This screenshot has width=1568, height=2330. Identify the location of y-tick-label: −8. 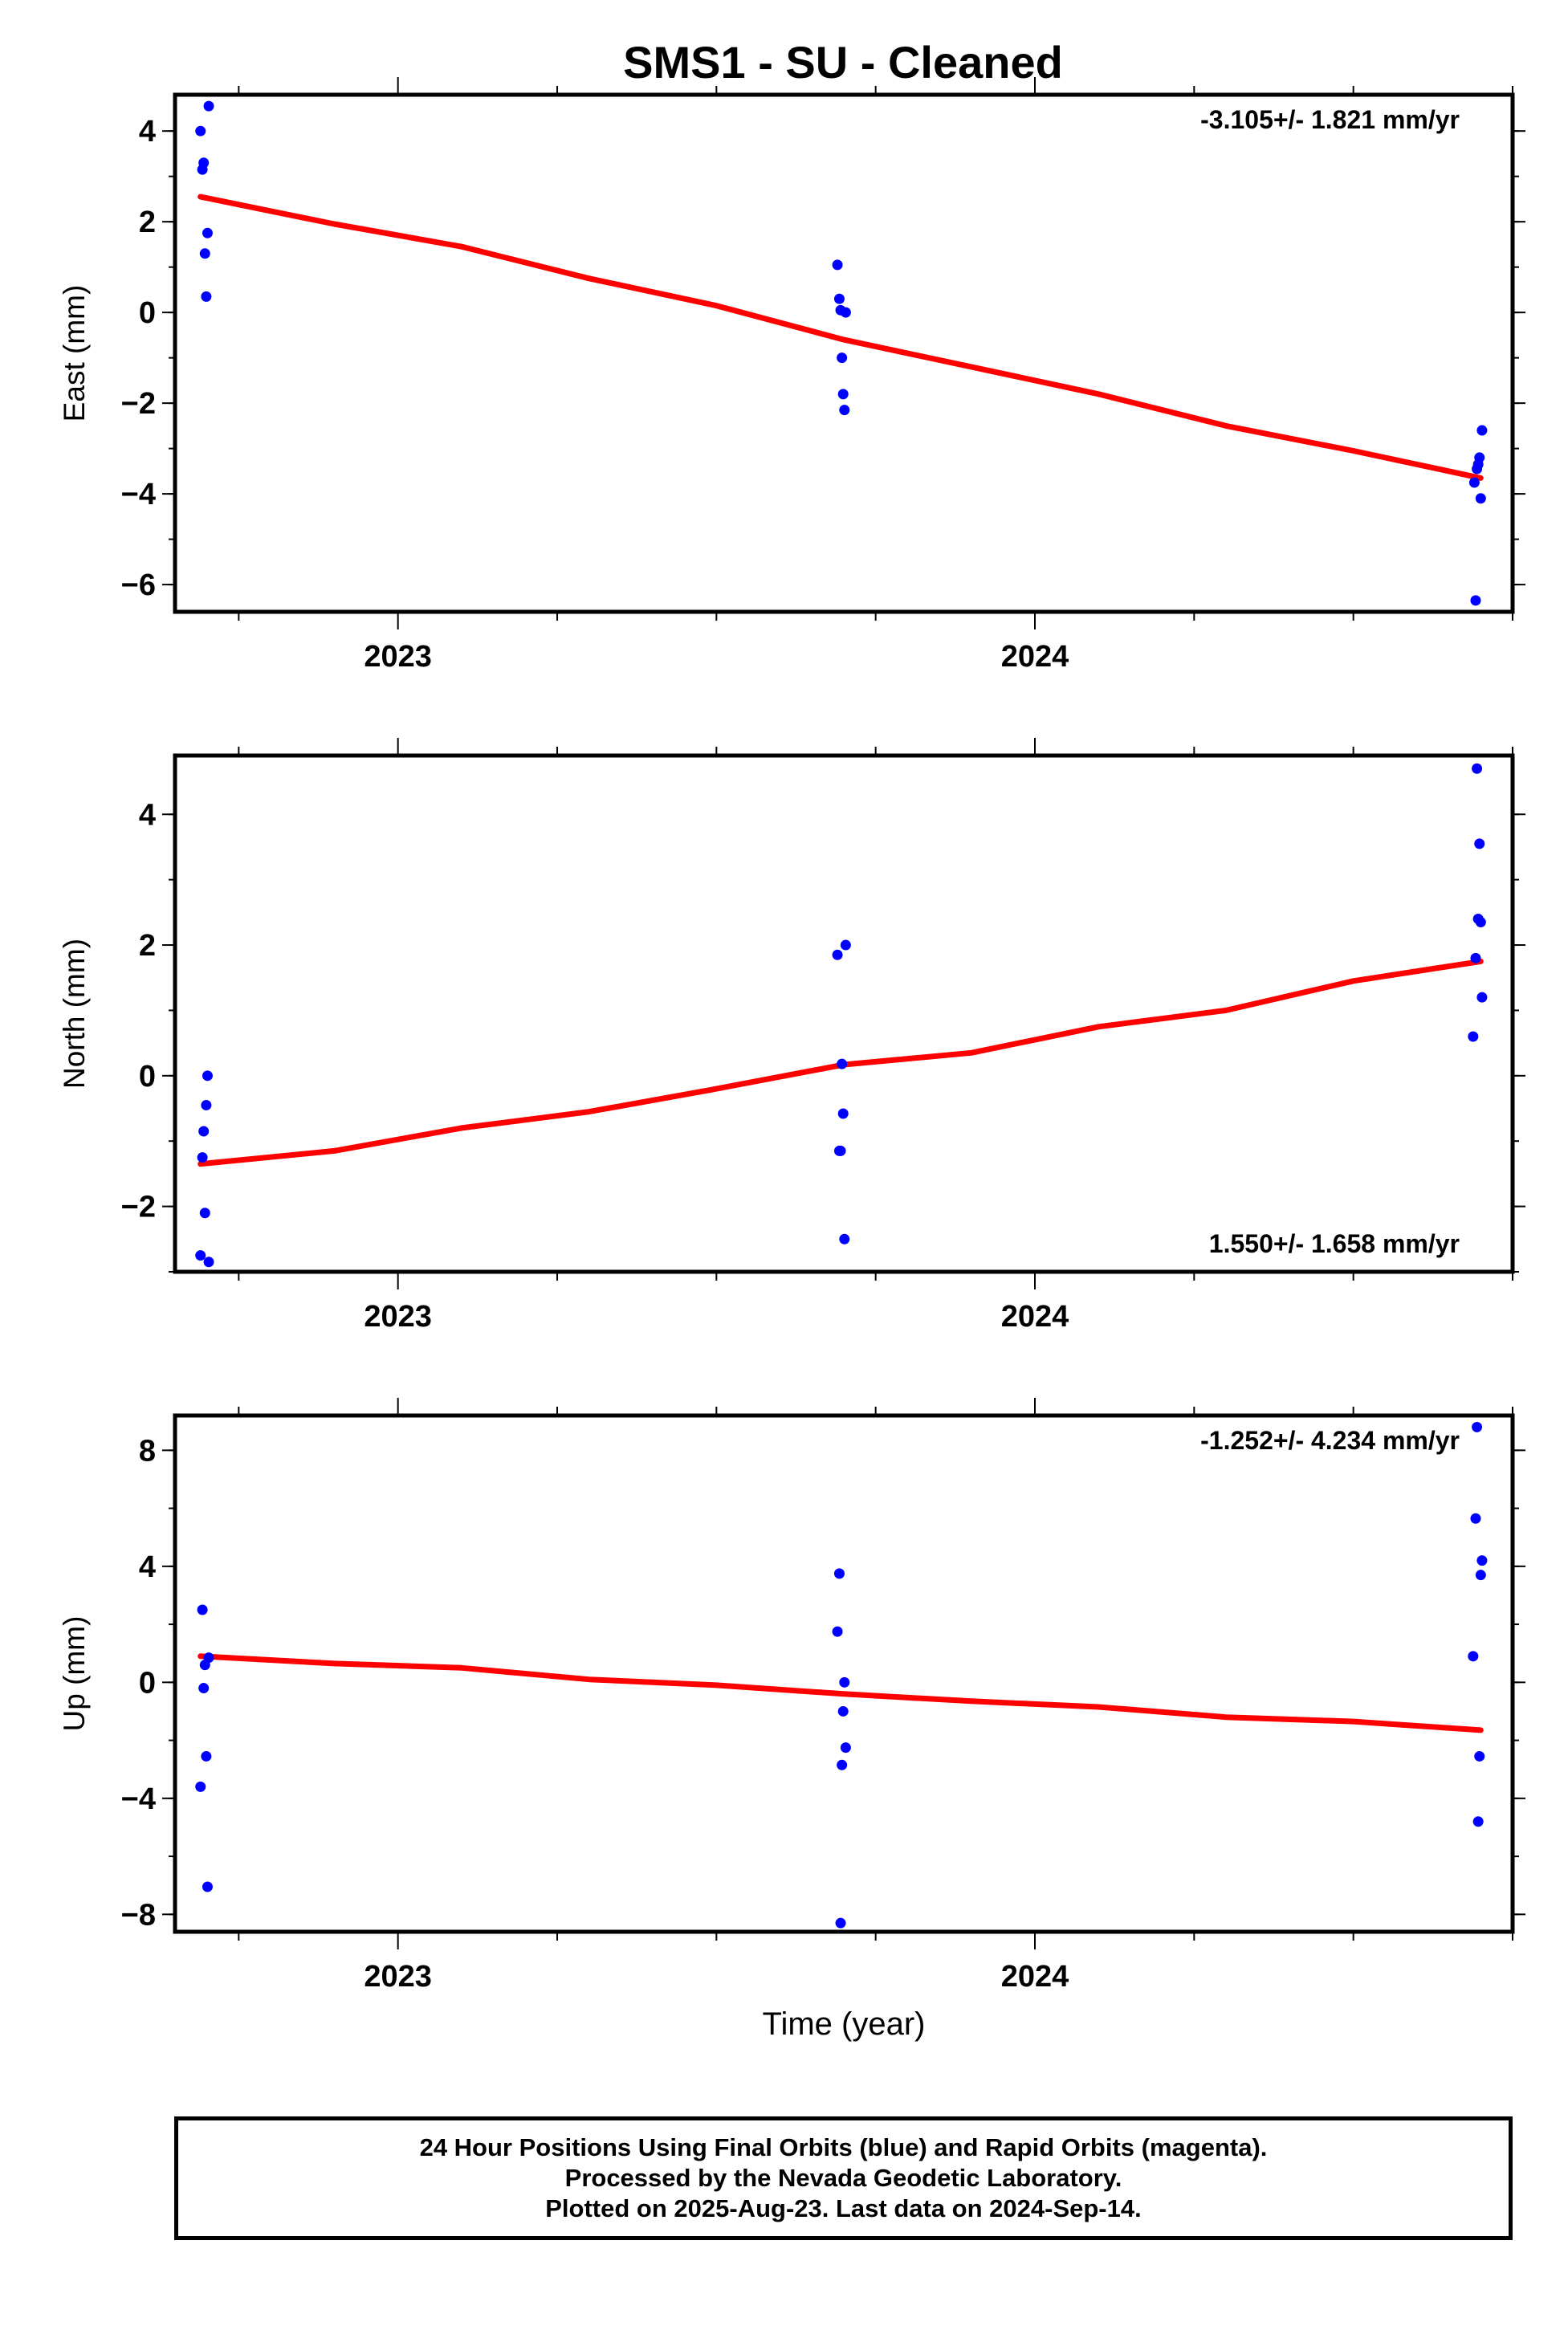
(138, 1915).